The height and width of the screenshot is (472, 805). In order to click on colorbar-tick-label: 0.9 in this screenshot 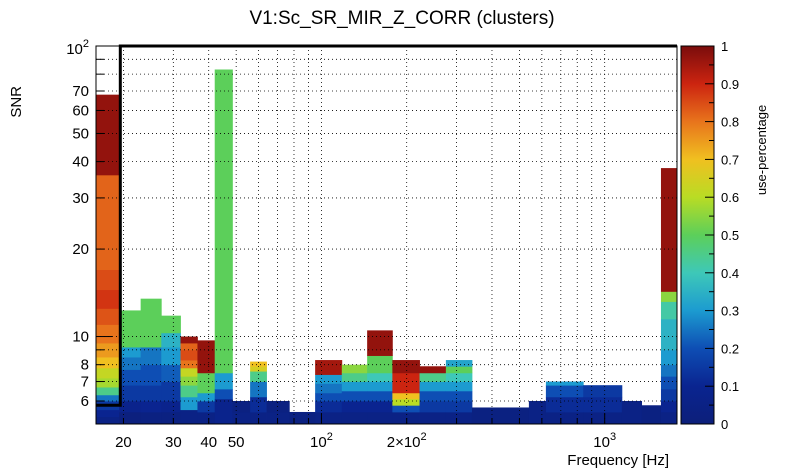, I will do `click(730, 84)`.